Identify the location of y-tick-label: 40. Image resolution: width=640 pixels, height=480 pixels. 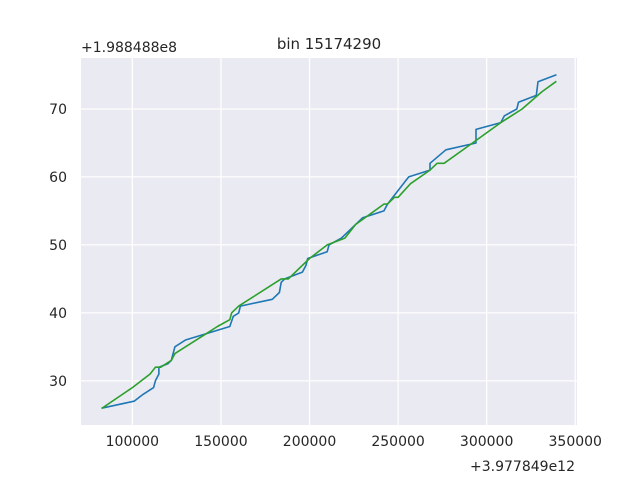
(58, 314).